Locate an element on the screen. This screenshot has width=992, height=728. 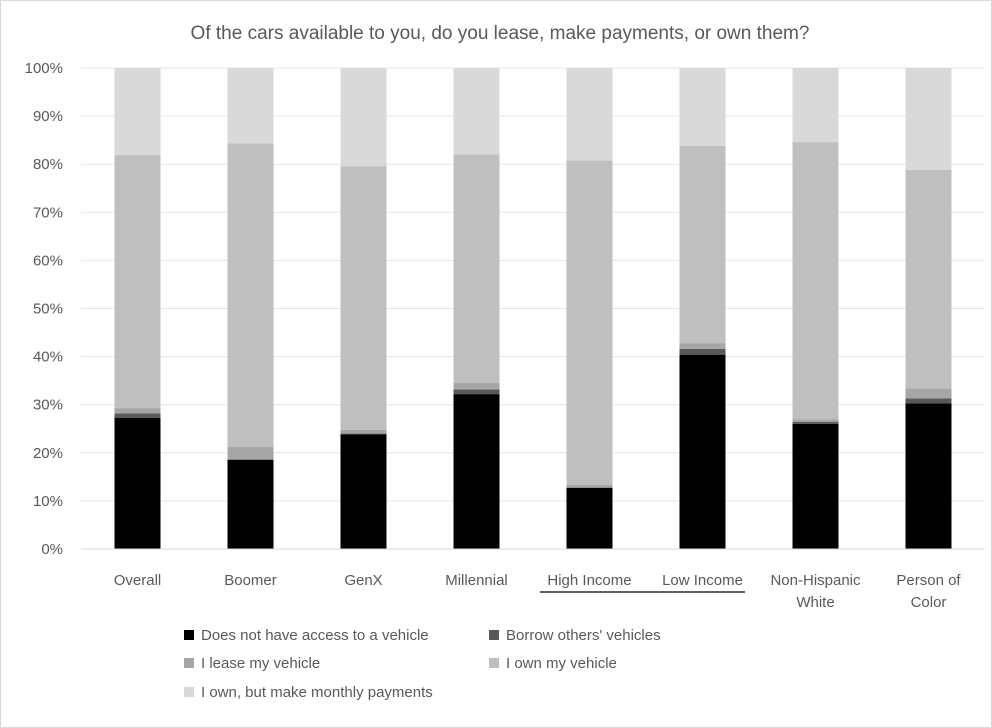
y-tick-label: 50% is located at coordinates (48, 309).